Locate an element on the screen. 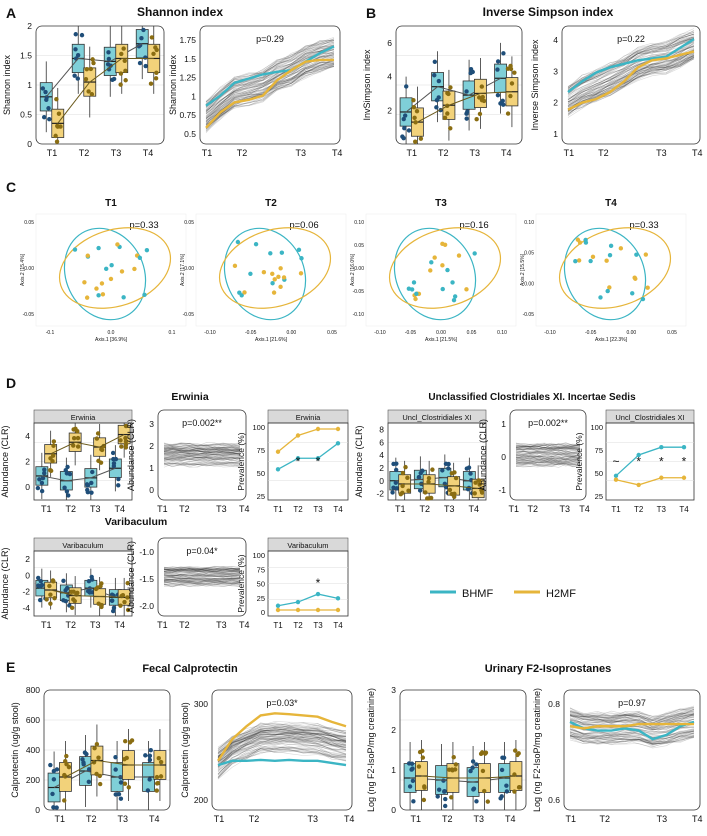 Image resolution: width=707 pixels, height=836 pixels. calprotectin-box-xtick: T4 is located at coordinates (154, 819).